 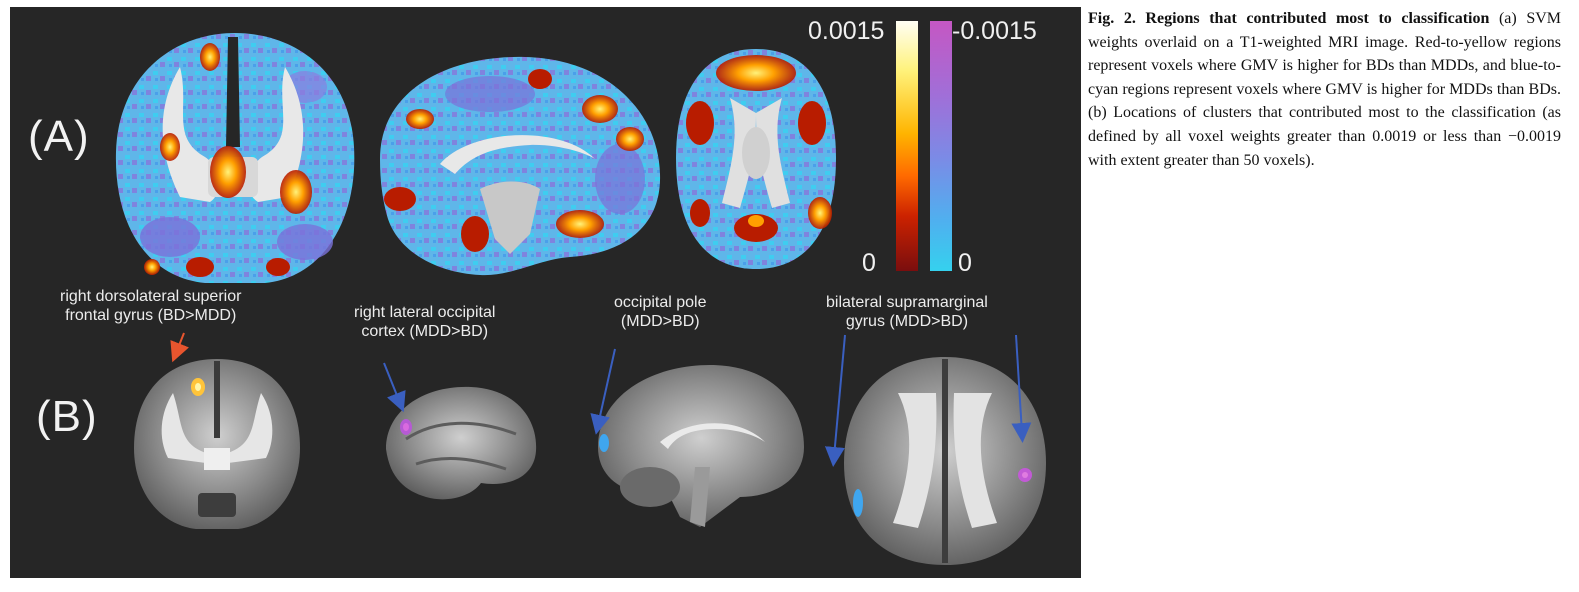 What do you see at coordinates (59, 136) in the screenshot?
I see `panel-label-a: (A)` at bounding box center [59, 136].